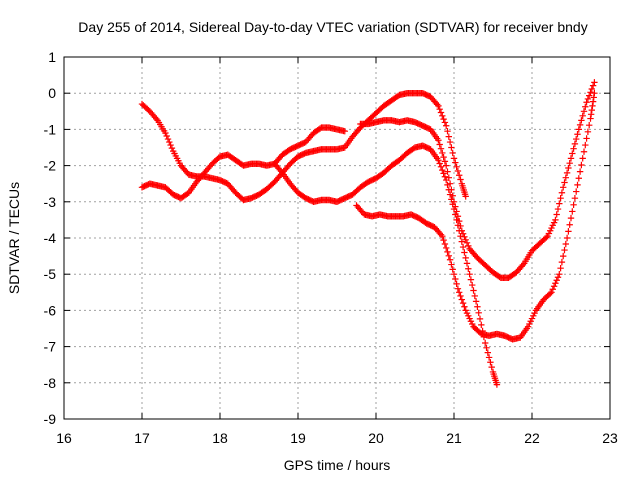 The height and width of the screenshot is (480, 640). I want to click on x-tick-label: 16, so click(64, 438).